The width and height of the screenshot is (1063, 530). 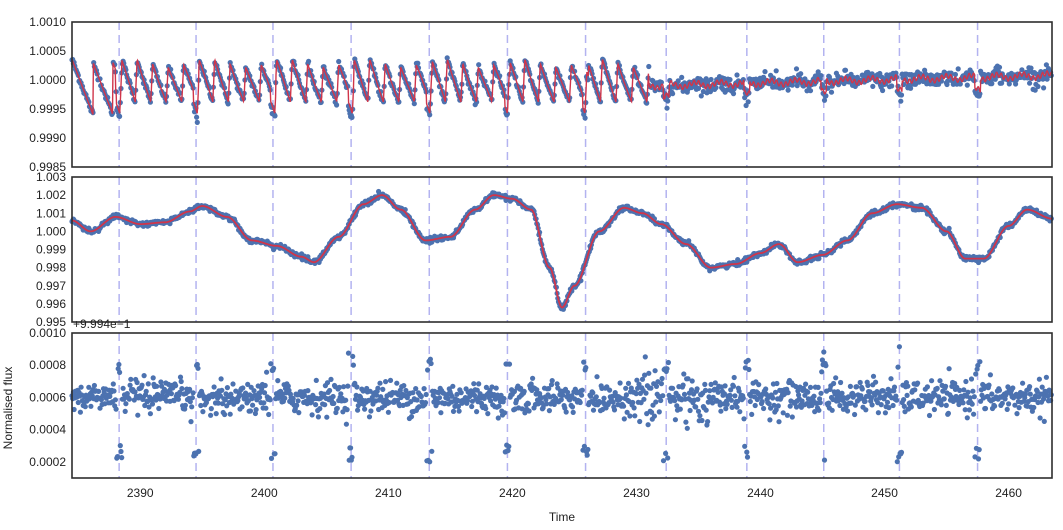 I want to click on x-axis-label: Time, so click(x=562, y=517).